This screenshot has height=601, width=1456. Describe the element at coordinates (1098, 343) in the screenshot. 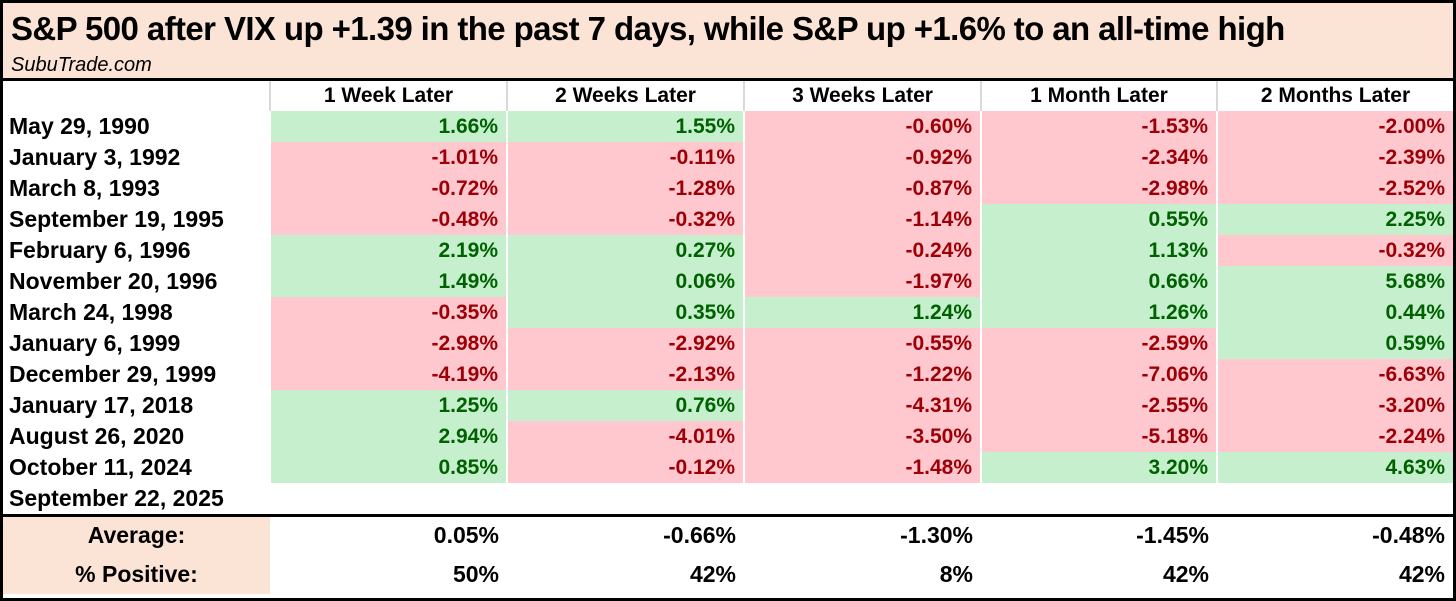

I see `value-cell: -2.59%` at that location.